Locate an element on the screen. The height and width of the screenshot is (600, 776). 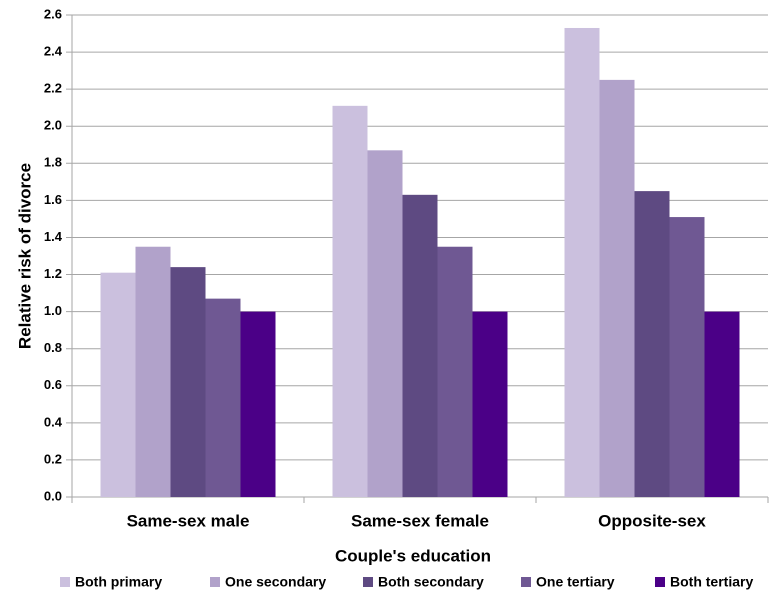
y-tick-label: 2.2 is located at coordinates (53, 88).